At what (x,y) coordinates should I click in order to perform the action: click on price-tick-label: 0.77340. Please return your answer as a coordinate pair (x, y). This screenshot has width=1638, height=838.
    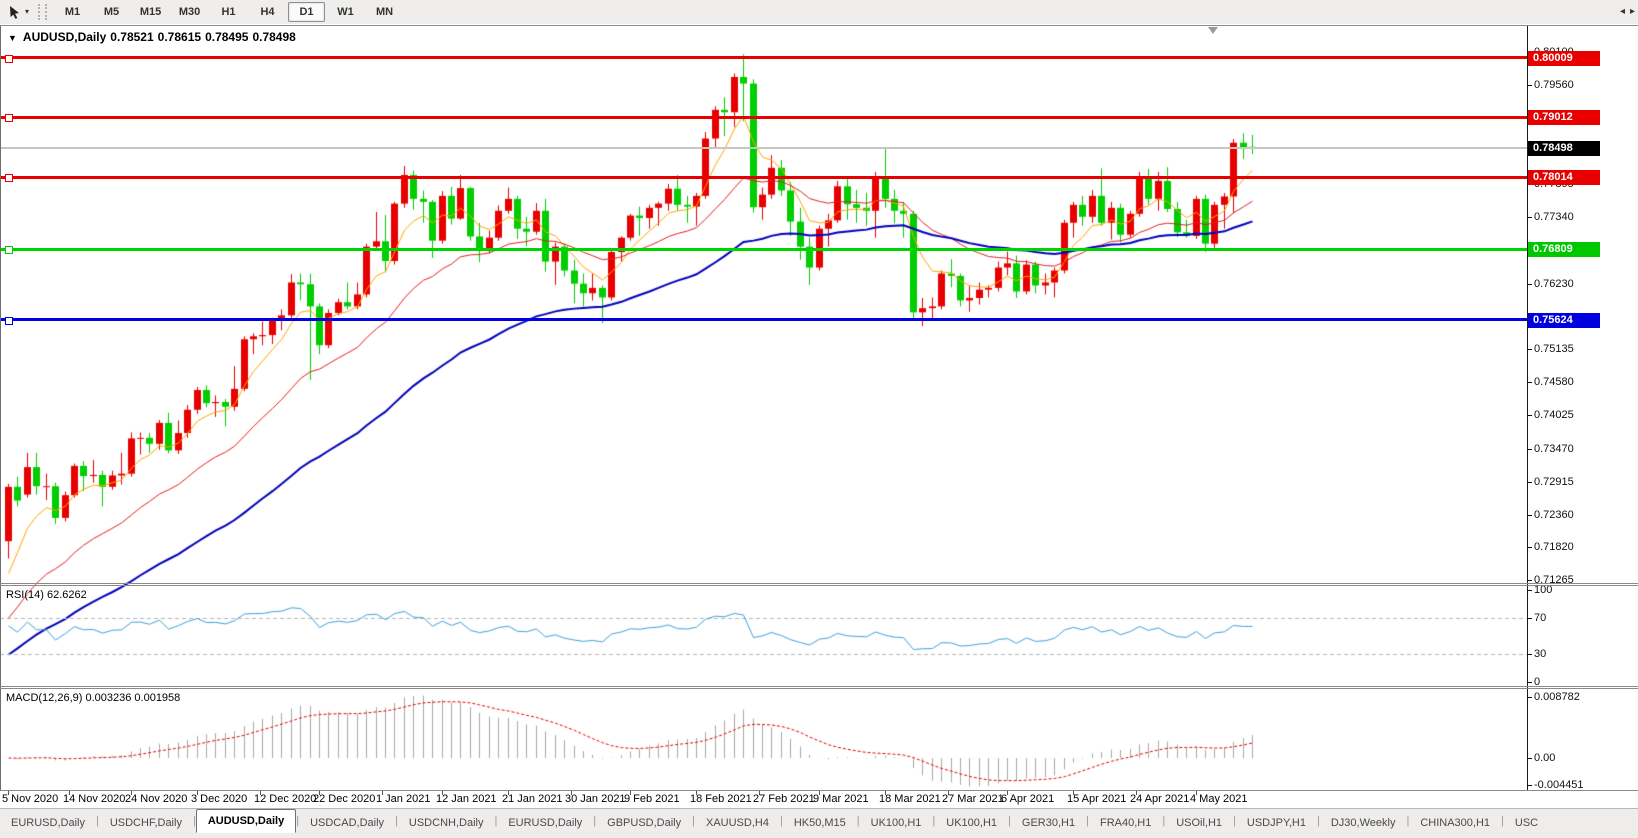
    Looking at the image, I should click on (1554, 217).